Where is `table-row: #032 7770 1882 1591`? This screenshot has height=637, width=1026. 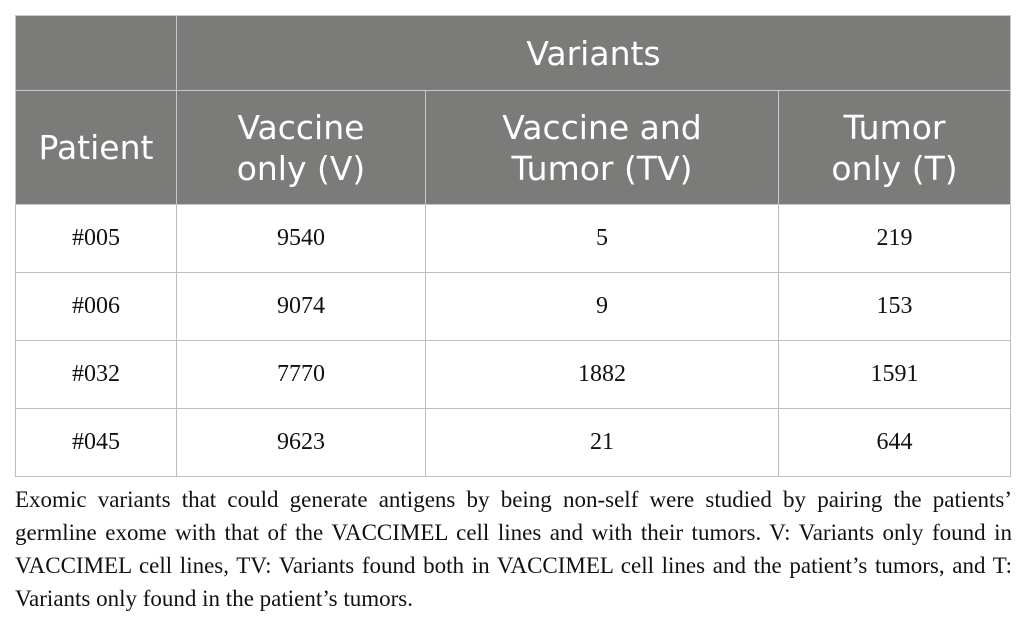 table-row: #032 7770 1882 1591 is located at coordinates (513, 374).